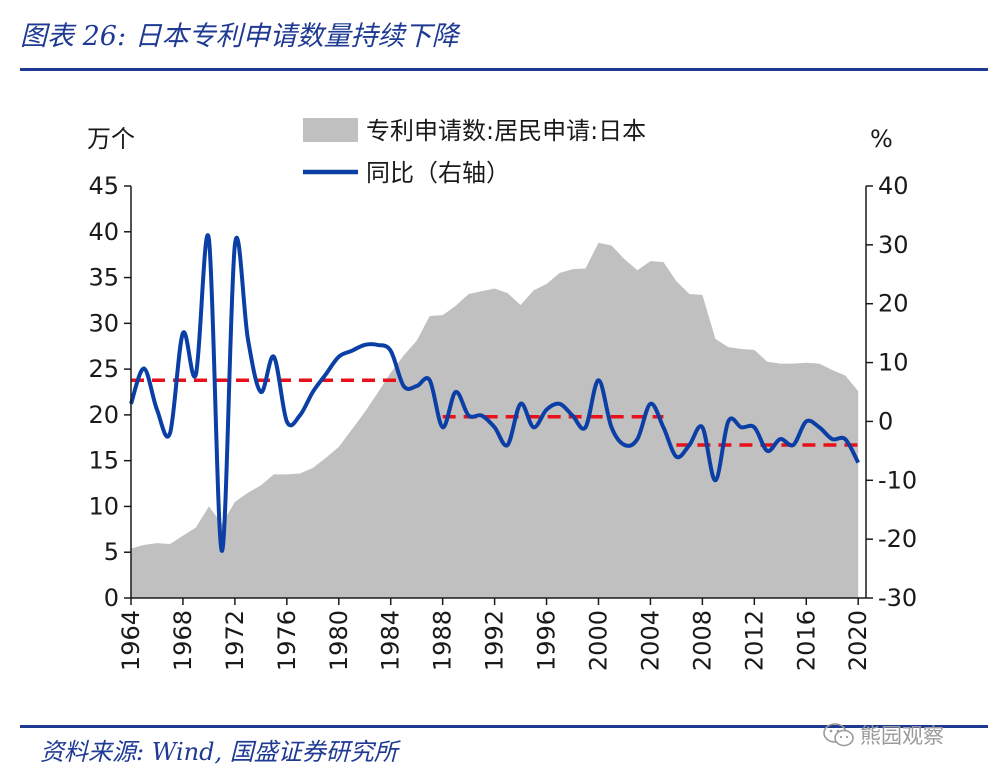  I want to click on y-left-tick-label: 15, so click(103, 461).